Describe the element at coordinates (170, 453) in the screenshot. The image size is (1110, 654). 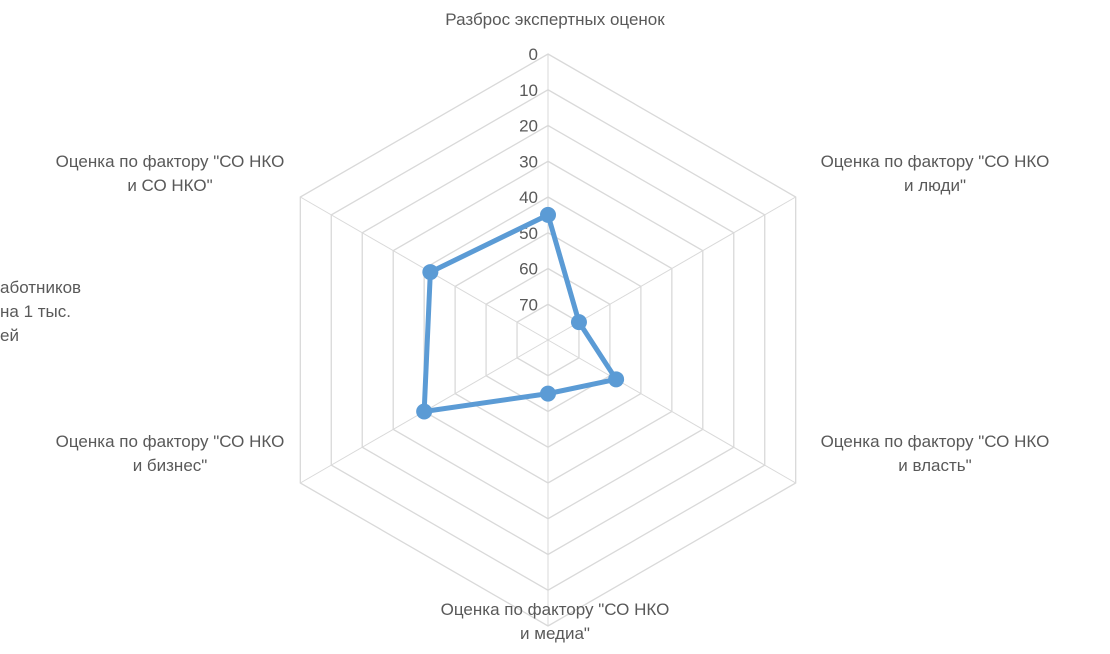
I see `category-label-5: Оценка по фактору "СО НКО и бизнес"` at that location.